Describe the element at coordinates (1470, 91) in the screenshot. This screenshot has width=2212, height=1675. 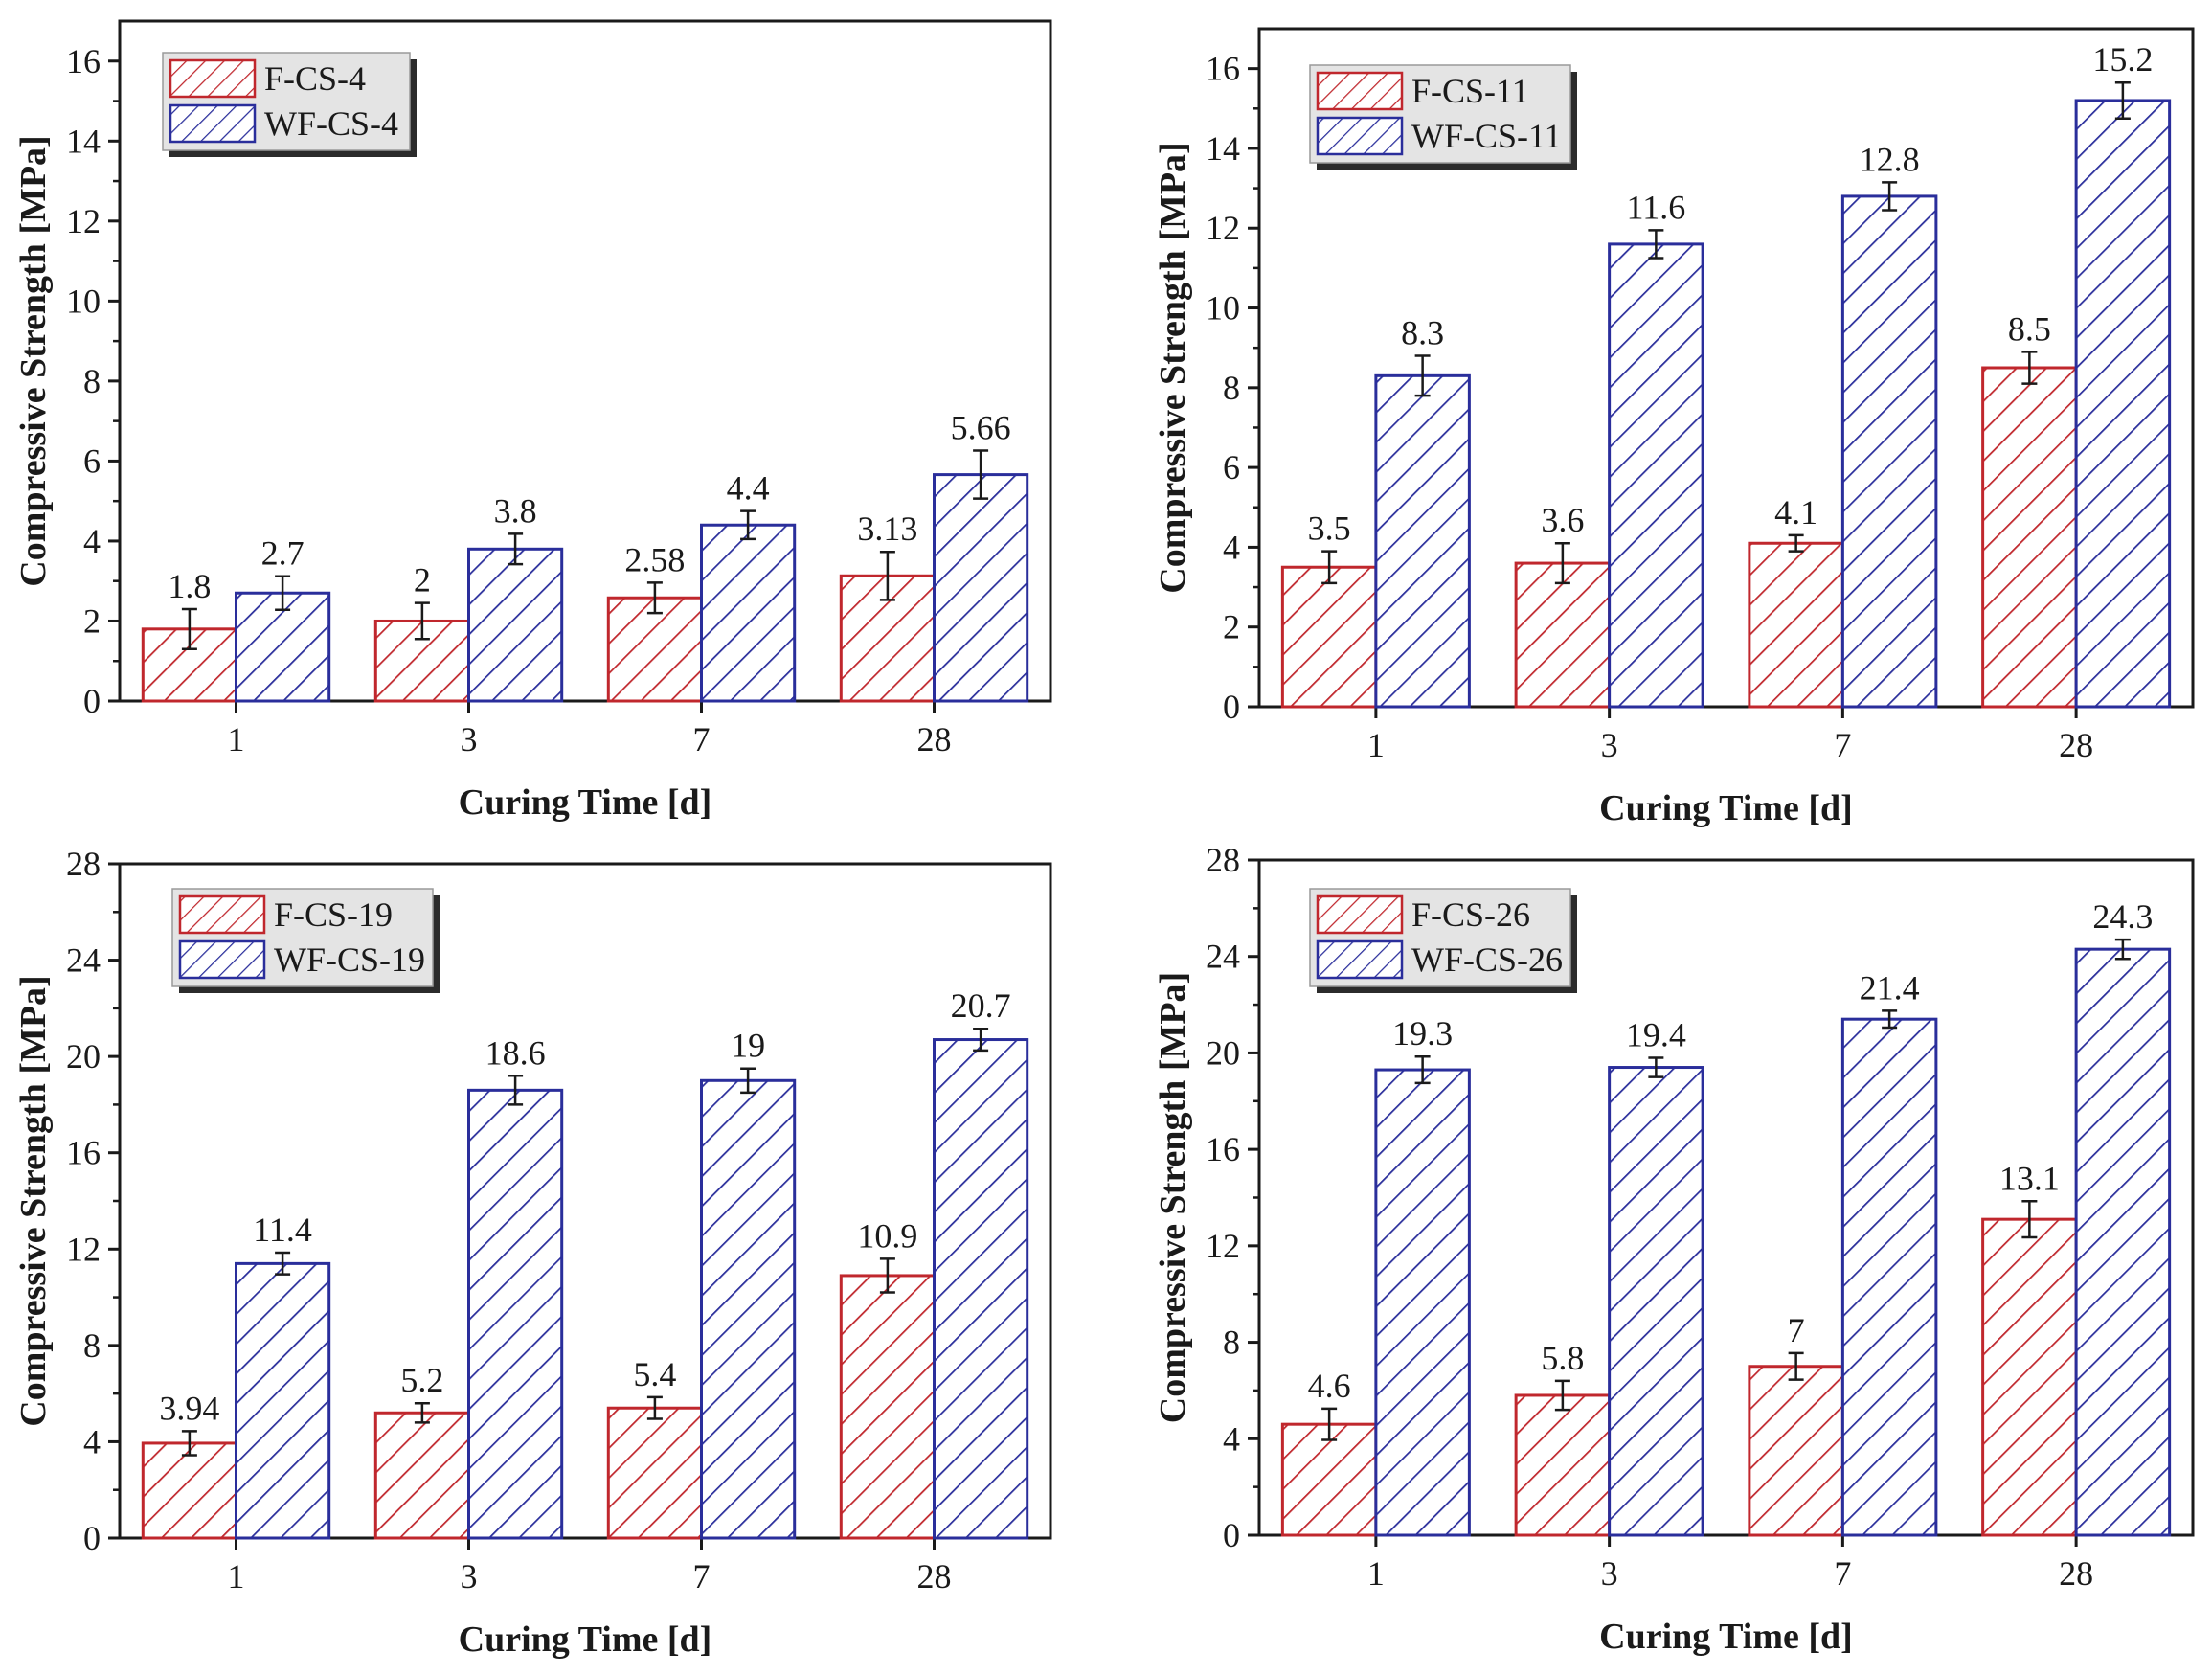
I see `legend-label: F-CS-11` at that location.